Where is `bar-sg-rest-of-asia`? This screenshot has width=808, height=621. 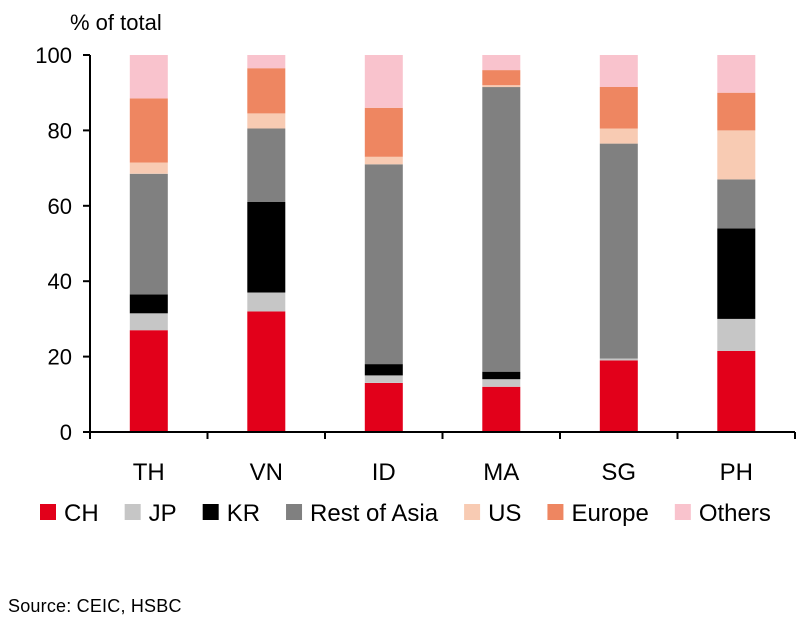
bar-sg-rest-of-asia is located at coordinates (618, 251).